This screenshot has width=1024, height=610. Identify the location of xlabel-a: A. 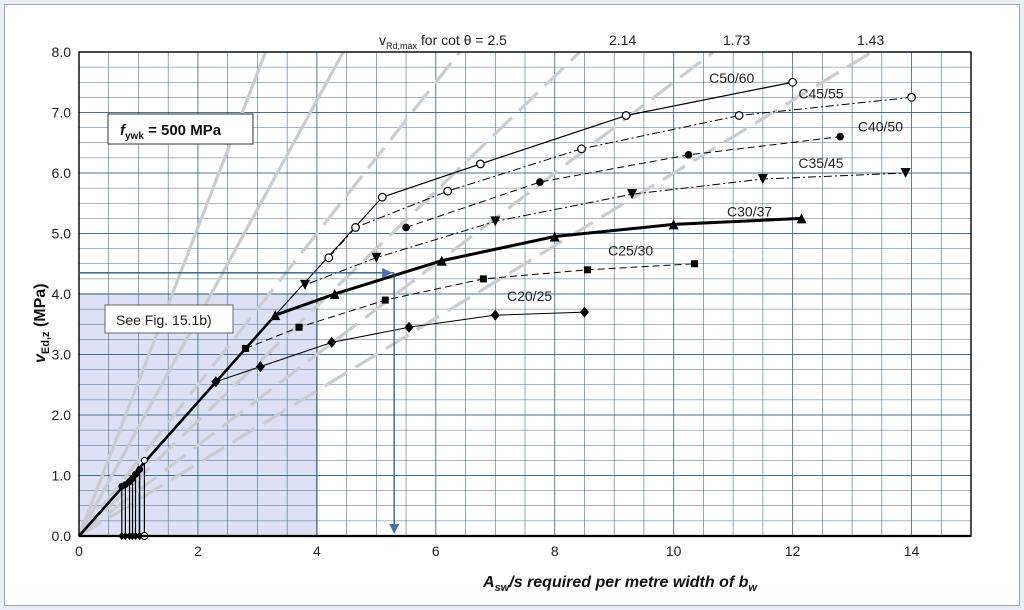
(488, 582).